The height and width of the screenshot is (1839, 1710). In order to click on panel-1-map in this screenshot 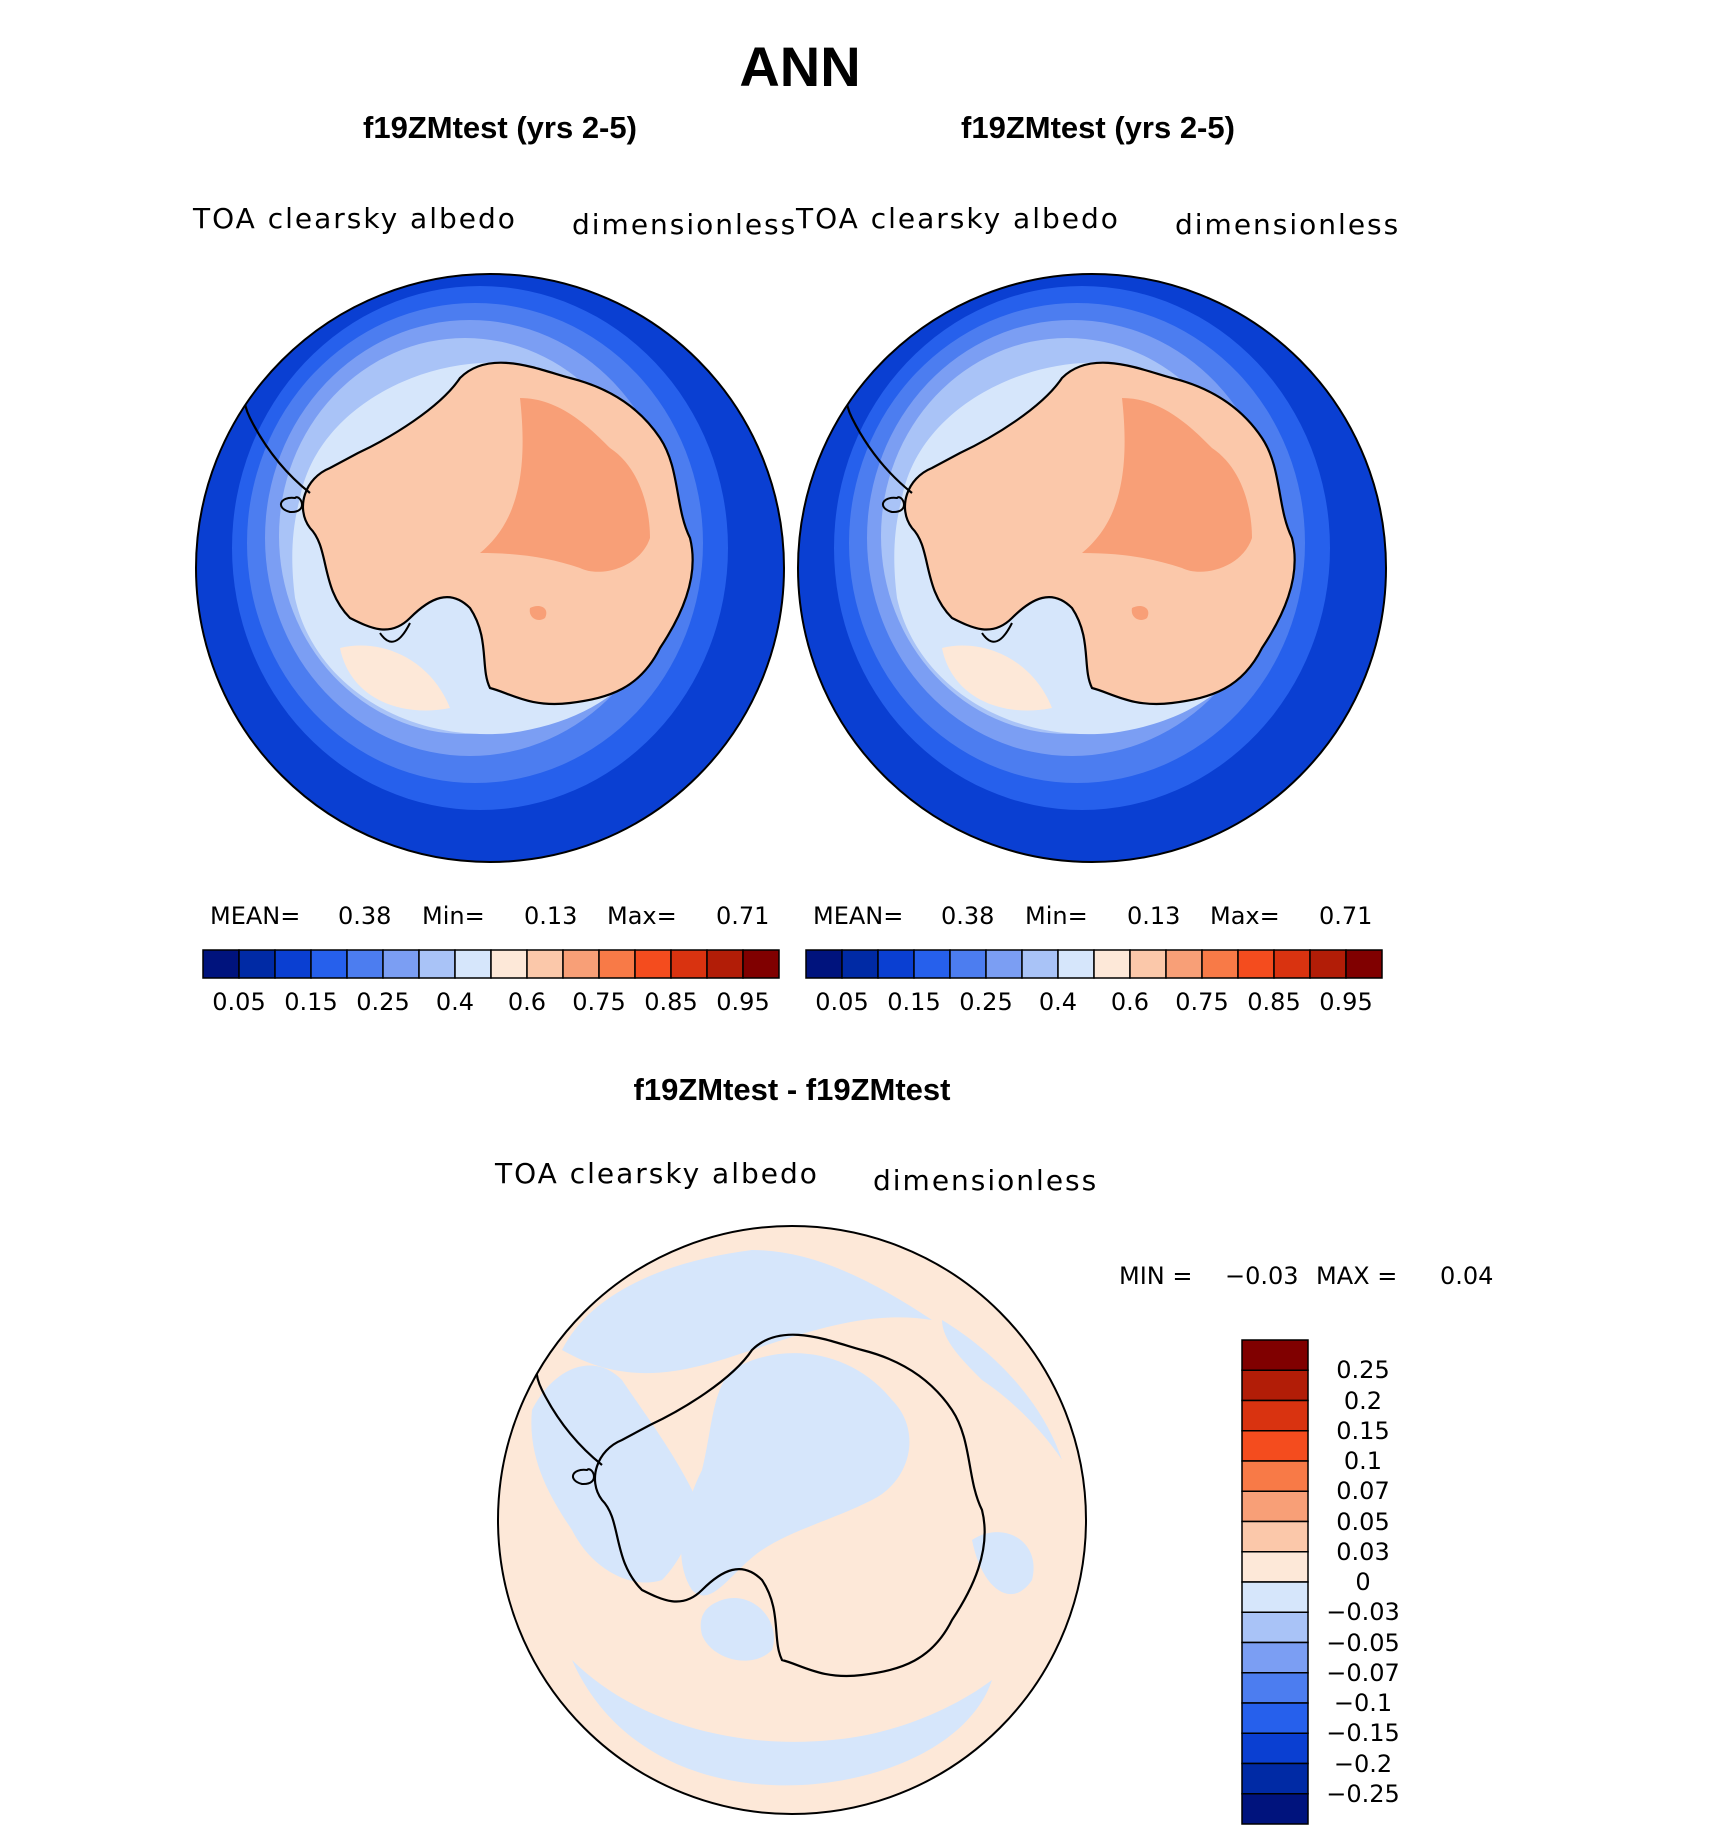, I will do `click(490, 568)`.